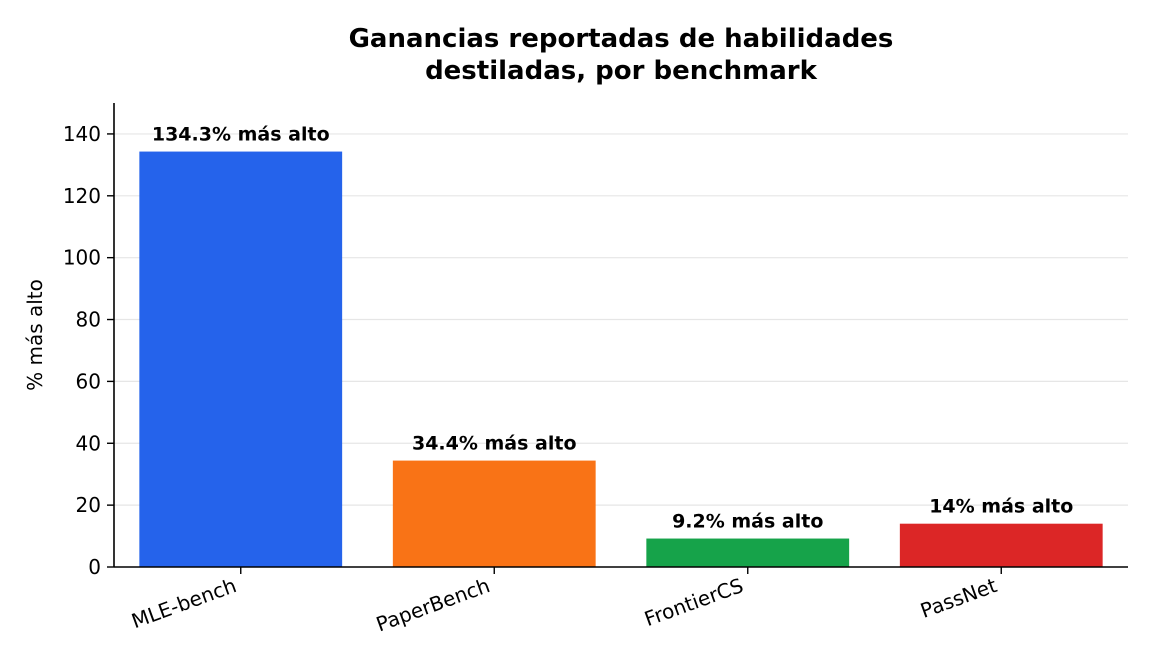 Image resolution: width=1152 pixels, height=672 pixels. Describe the element at coordinates (494, 444) in the screenshot. I see `data-label: 34.4% más alto` at that location.